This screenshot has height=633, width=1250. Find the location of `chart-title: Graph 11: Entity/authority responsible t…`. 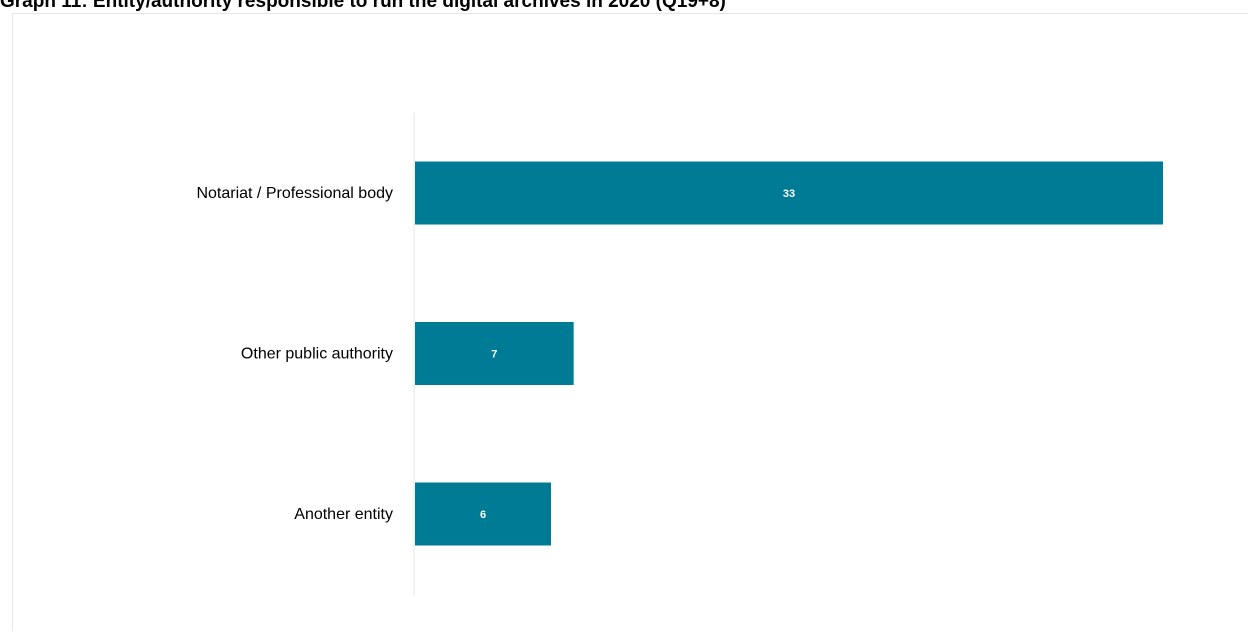

chart-title: Graph 11: Entity/authority responsible t… is located at coordinates (363, 6).